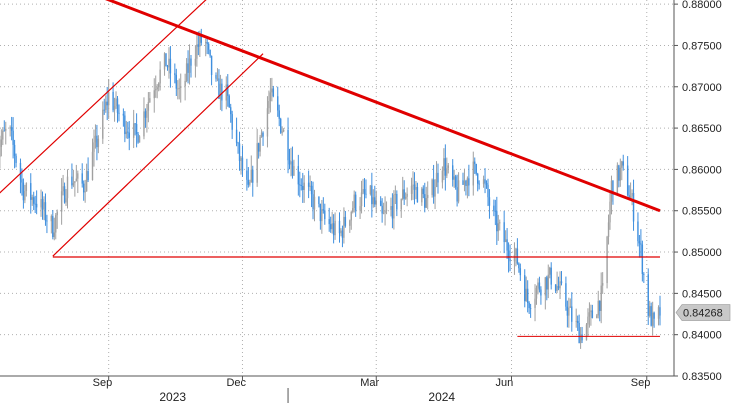 The width and height of the screenshot is (731, 403). What do you see at coordinates (505, 383) in the screenshot?
I see `x-tick-label: Jun` at bounding box center [505, 383].